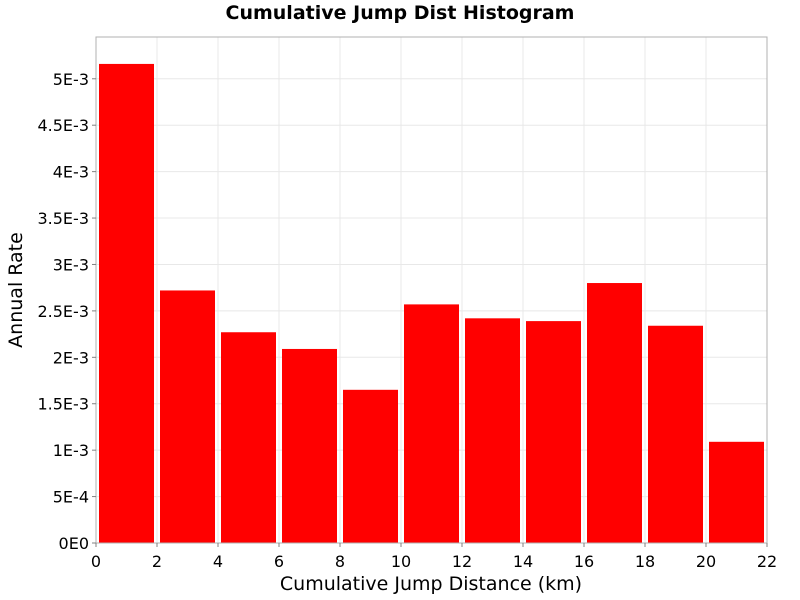 This screenshot has width=800, height=600. What do you see at coordinates (462, 561) in the screenshot?
I see `x-tick-label: 12` at bounding box center [462, 561].